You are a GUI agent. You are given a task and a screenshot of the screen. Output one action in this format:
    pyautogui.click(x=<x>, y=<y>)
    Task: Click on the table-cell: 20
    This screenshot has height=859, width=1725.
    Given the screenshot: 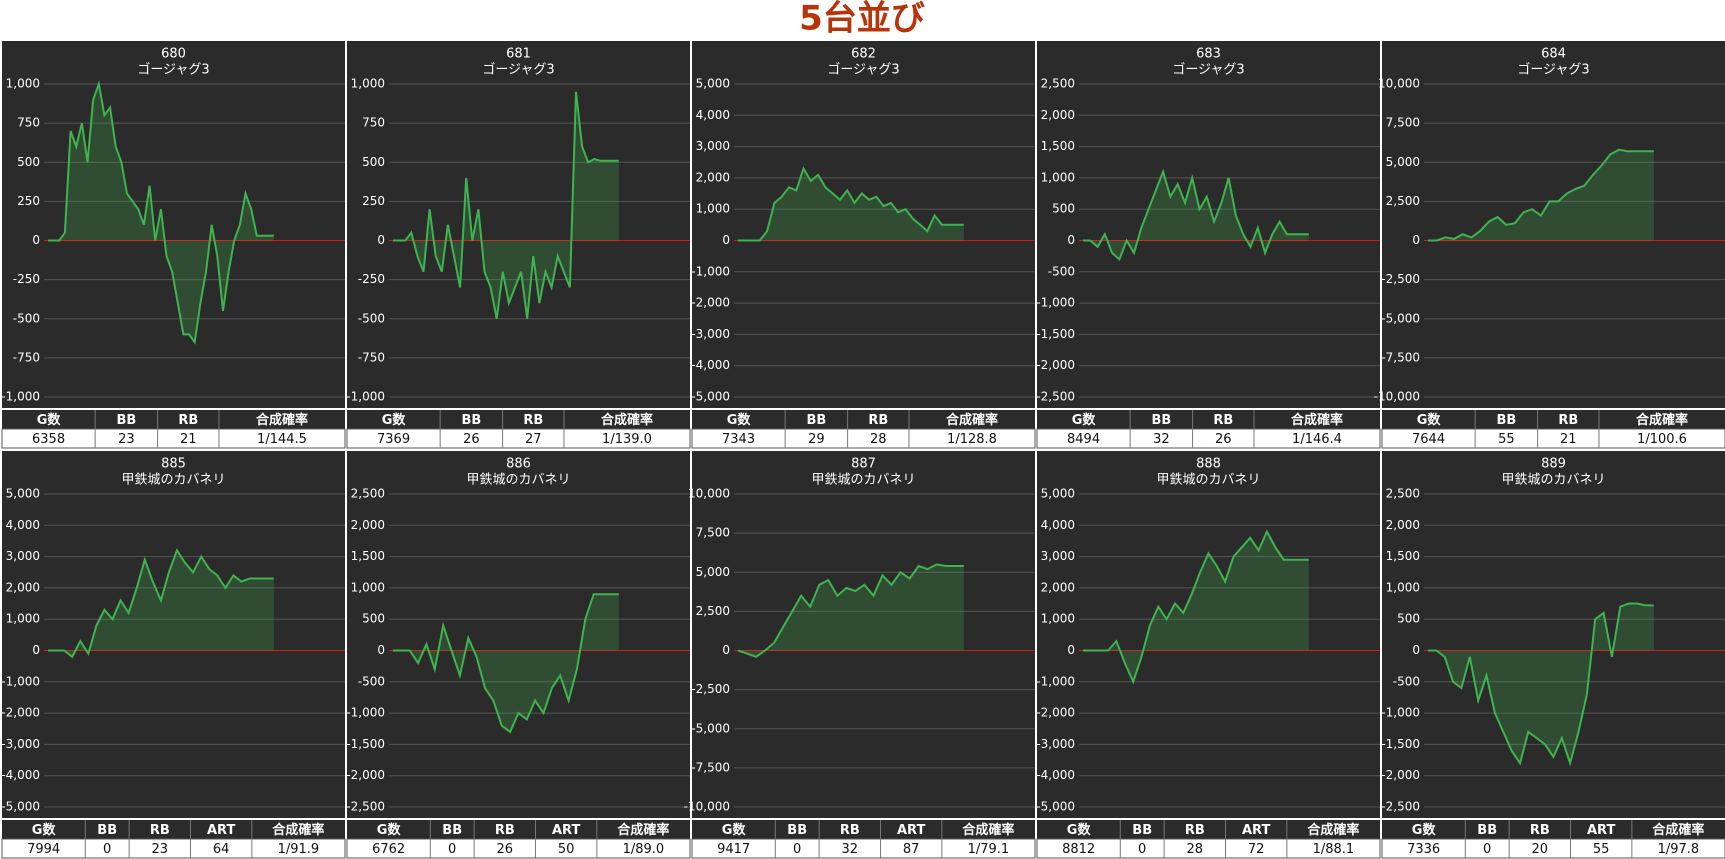 What is the action you would take?
    pyautogui.click(x=1540, y=849)
    